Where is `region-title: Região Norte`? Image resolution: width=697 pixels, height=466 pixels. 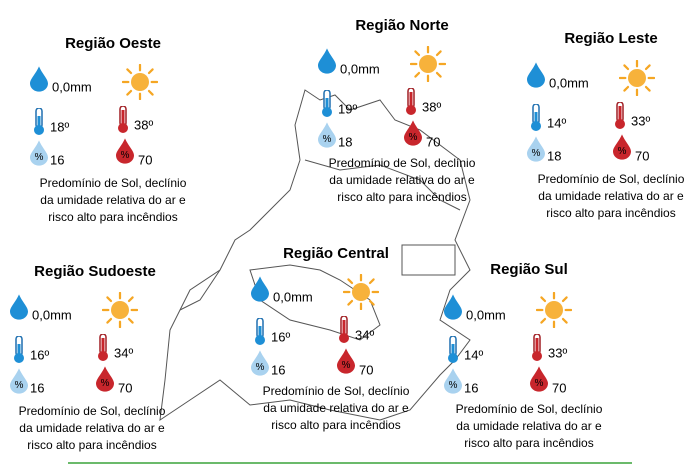
region-title: Região Norte is located at coordinates (401, 25).